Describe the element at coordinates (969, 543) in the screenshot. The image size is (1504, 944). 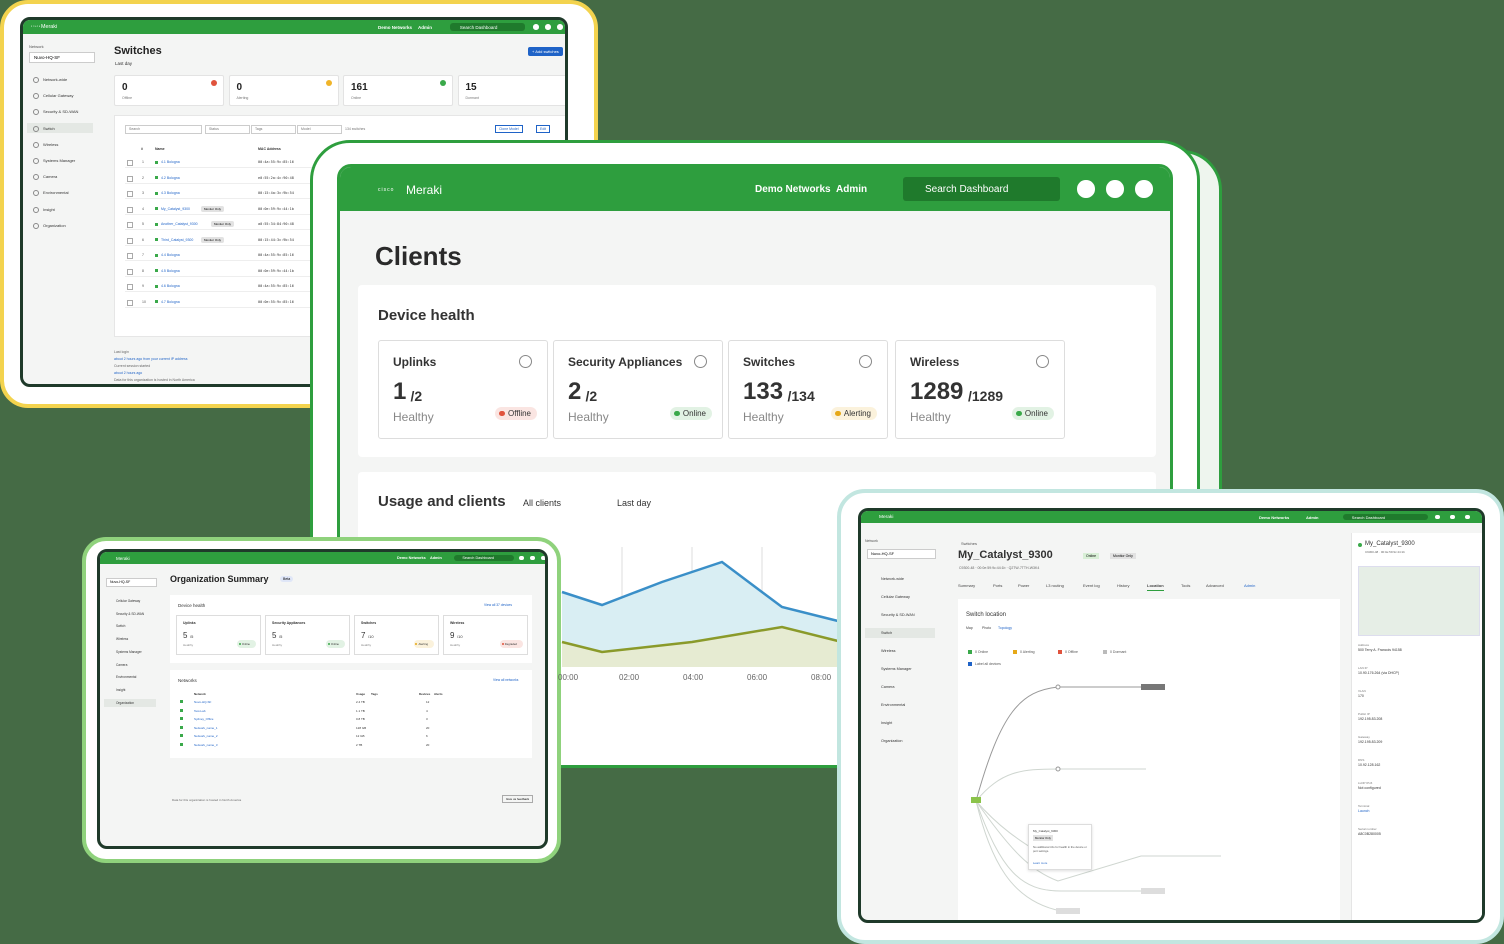
I see `breadcrumb: Switches` at that location.